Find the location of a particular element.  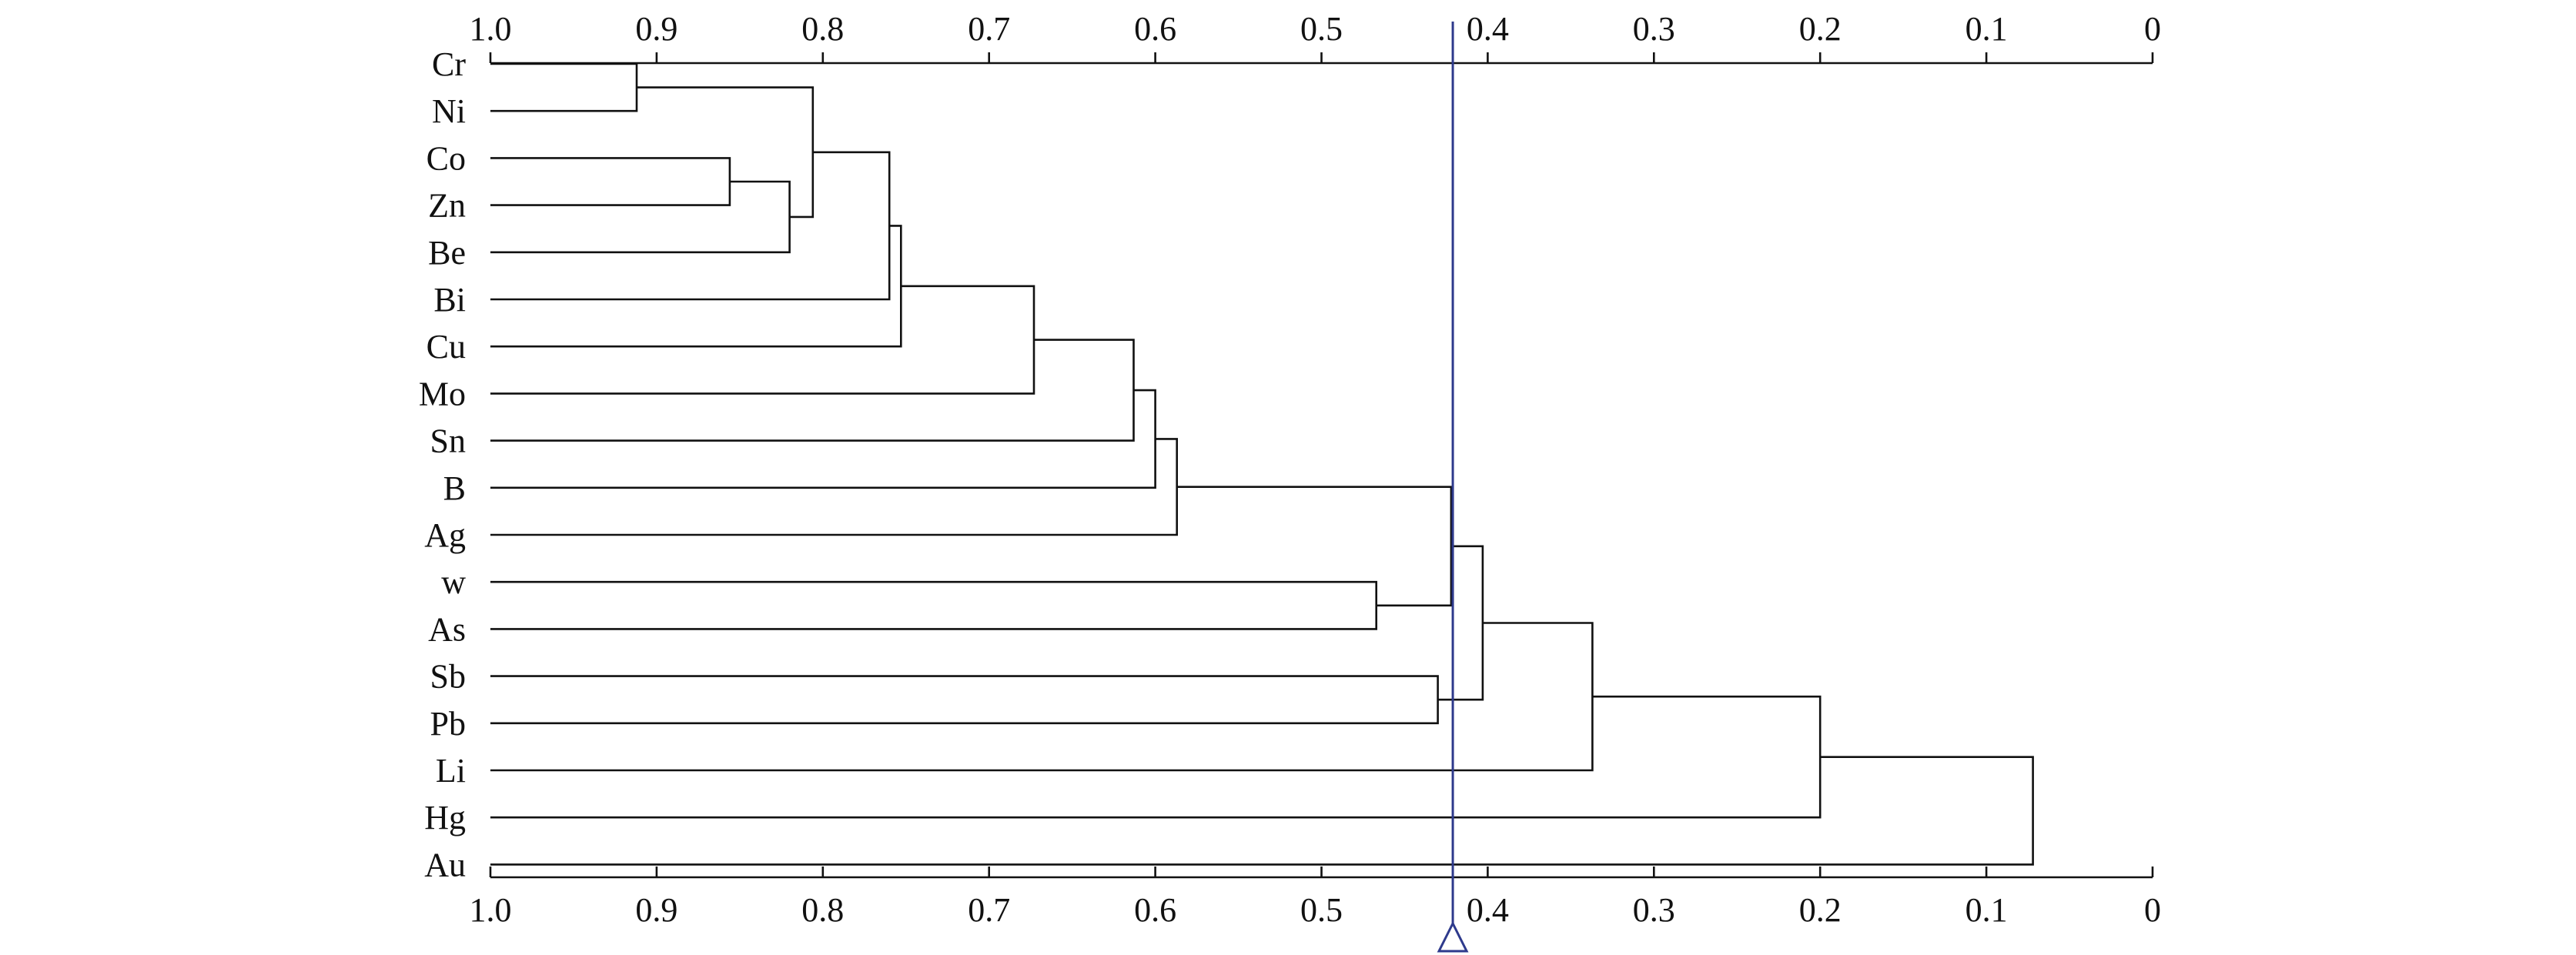

bottom-axis-tick-label: 0.8 is located at coordinates (823, 910).